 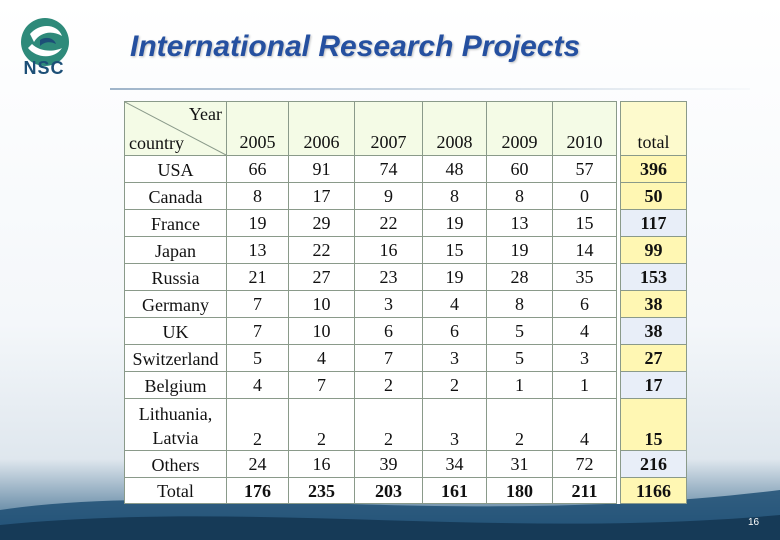 What do you see at coordinates (653, 277) in the screenshot?
I see `total-cell: 153` at bounding box center [653, 277].